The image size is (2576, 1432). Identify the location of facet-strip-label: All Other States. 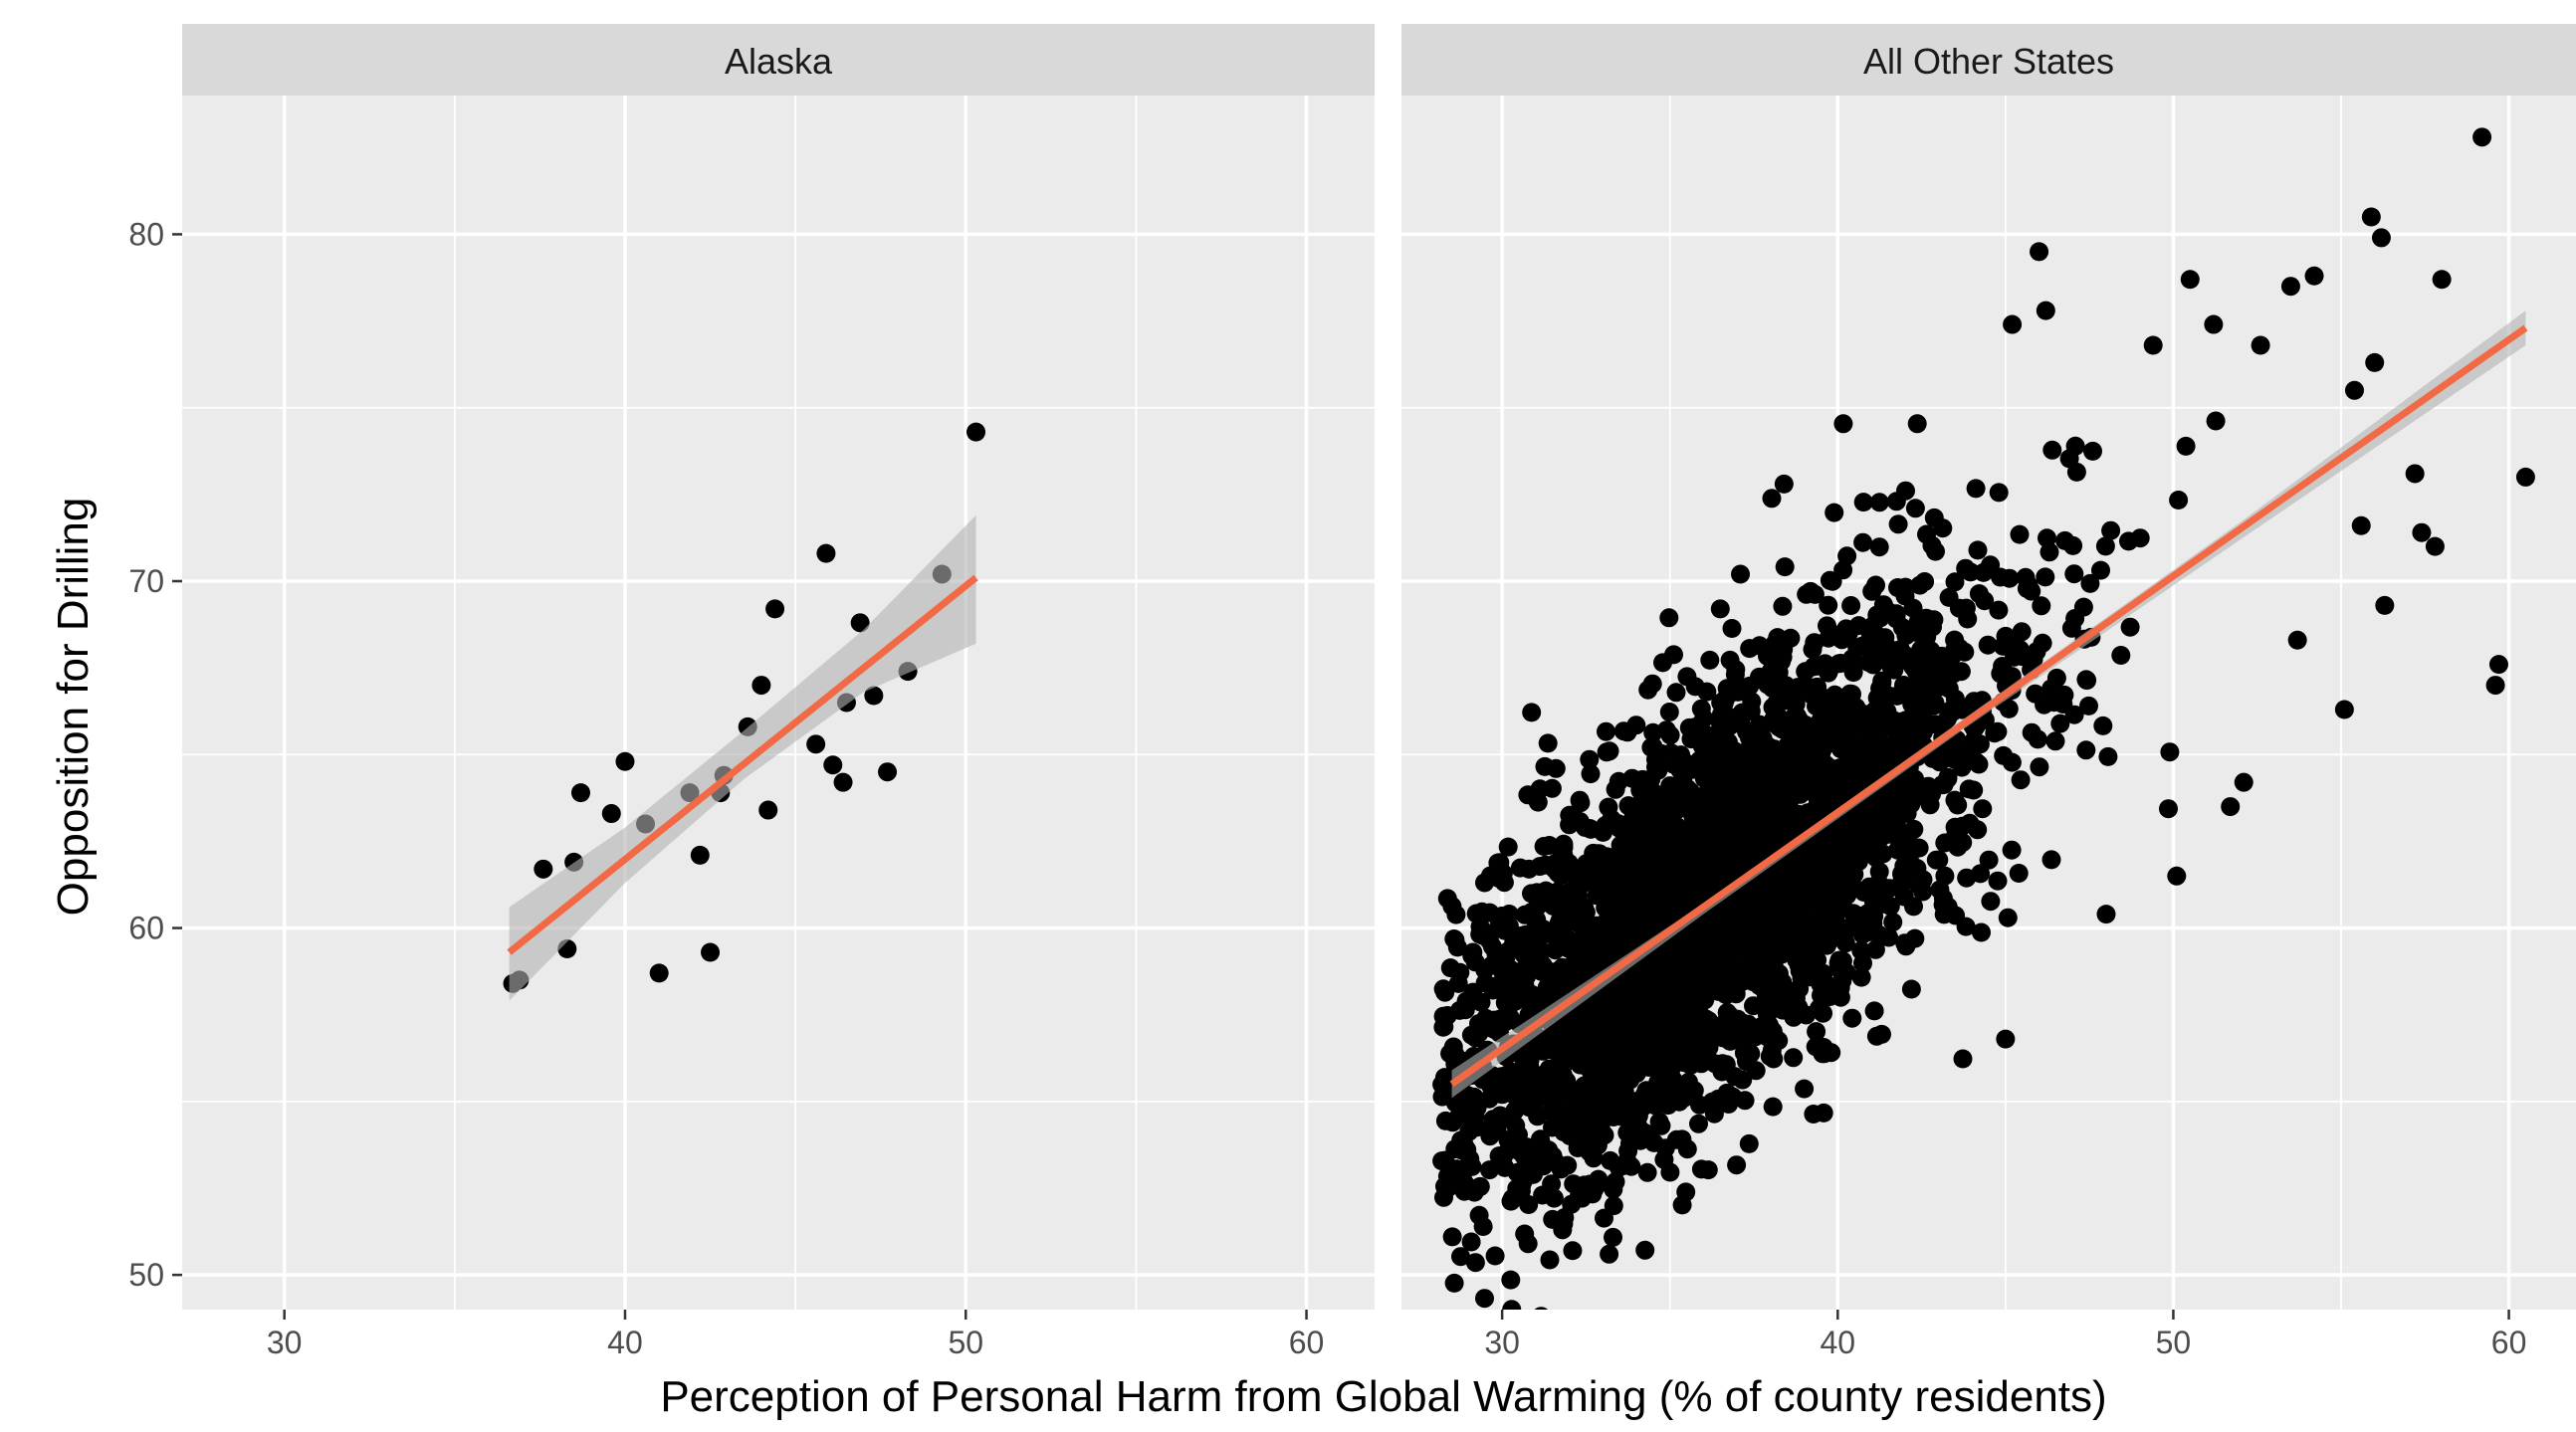
(1988, 61).